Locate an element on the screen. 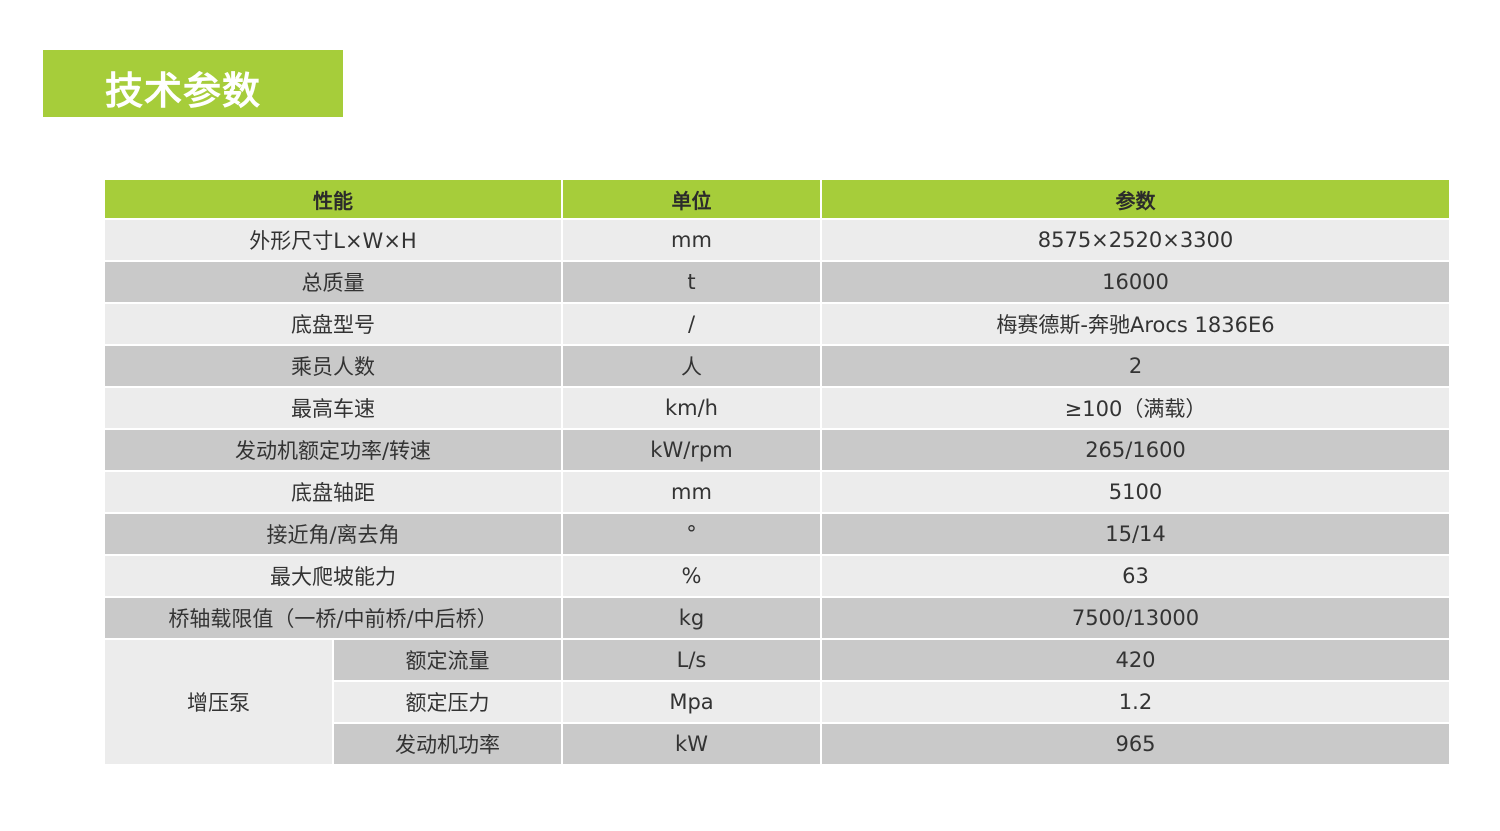  table-row: 增压泵 额定流量 L/s 420 is located at coordinates (777, 702).